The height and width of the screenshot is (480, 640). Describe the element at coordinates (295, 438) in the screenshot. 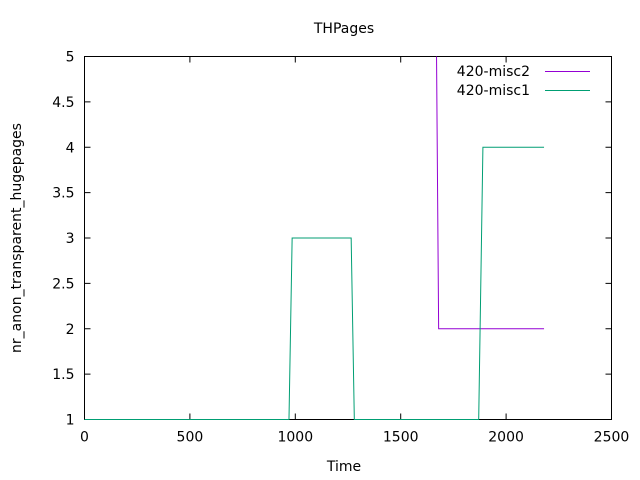

I see `x-tick-label: 1000` at that location.